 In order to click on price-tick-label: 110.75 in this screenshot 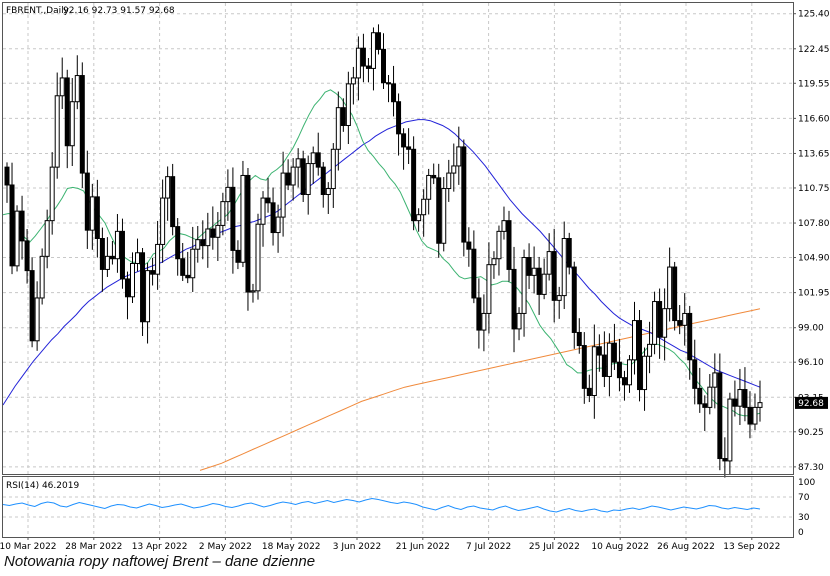, I will do `click(814, 189)`.